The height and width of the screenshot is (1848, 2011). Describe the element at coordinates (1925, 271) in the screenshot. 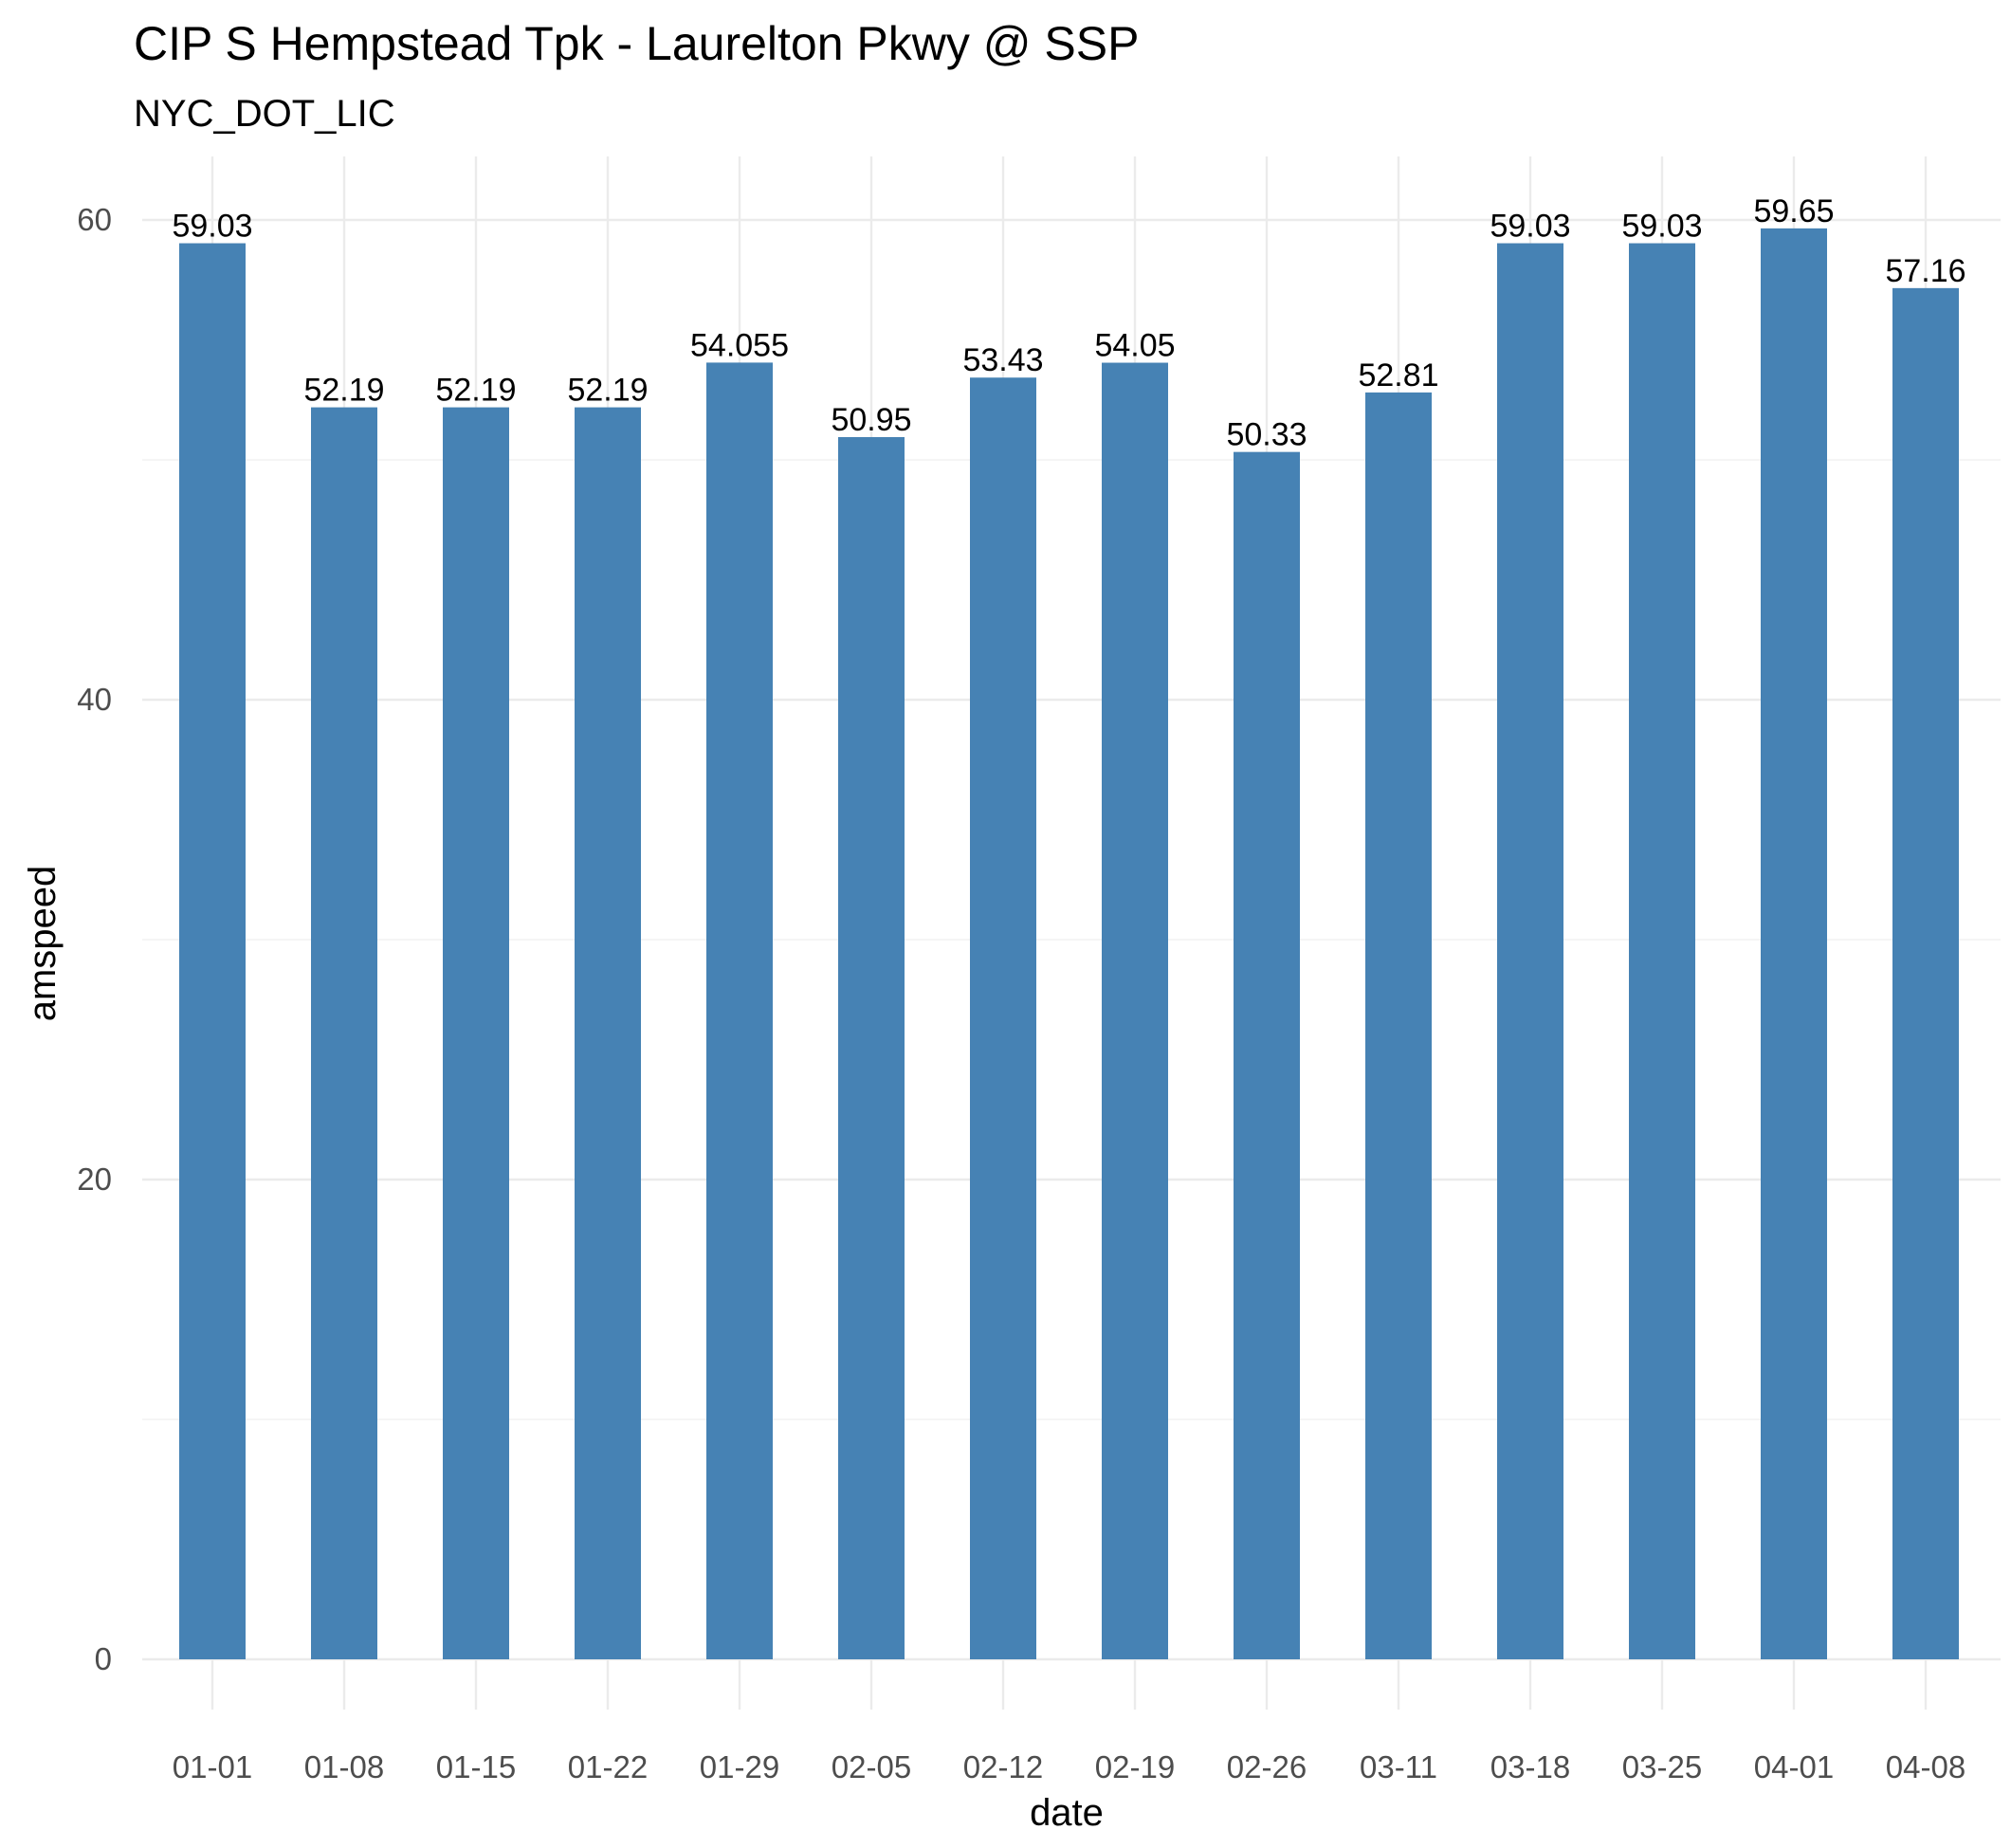

I see `bar-value-label: 57.16` at that location.